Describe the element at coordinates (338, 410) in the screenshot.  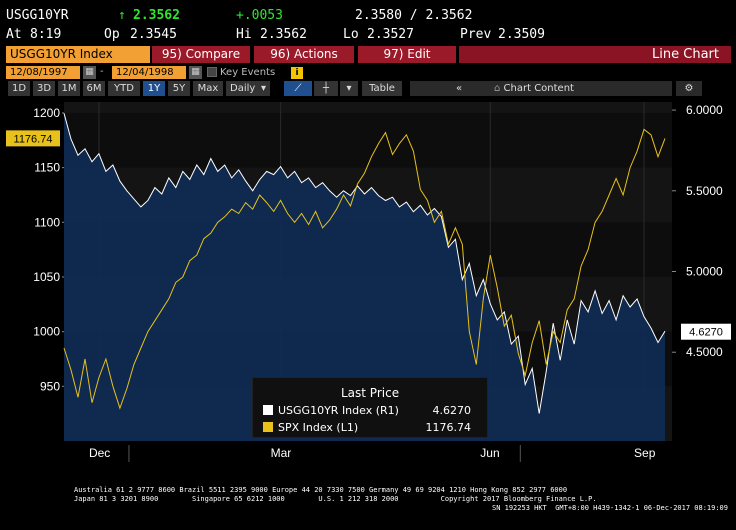
I see `legend-label: USGG10YR Index (R1)` at that location.